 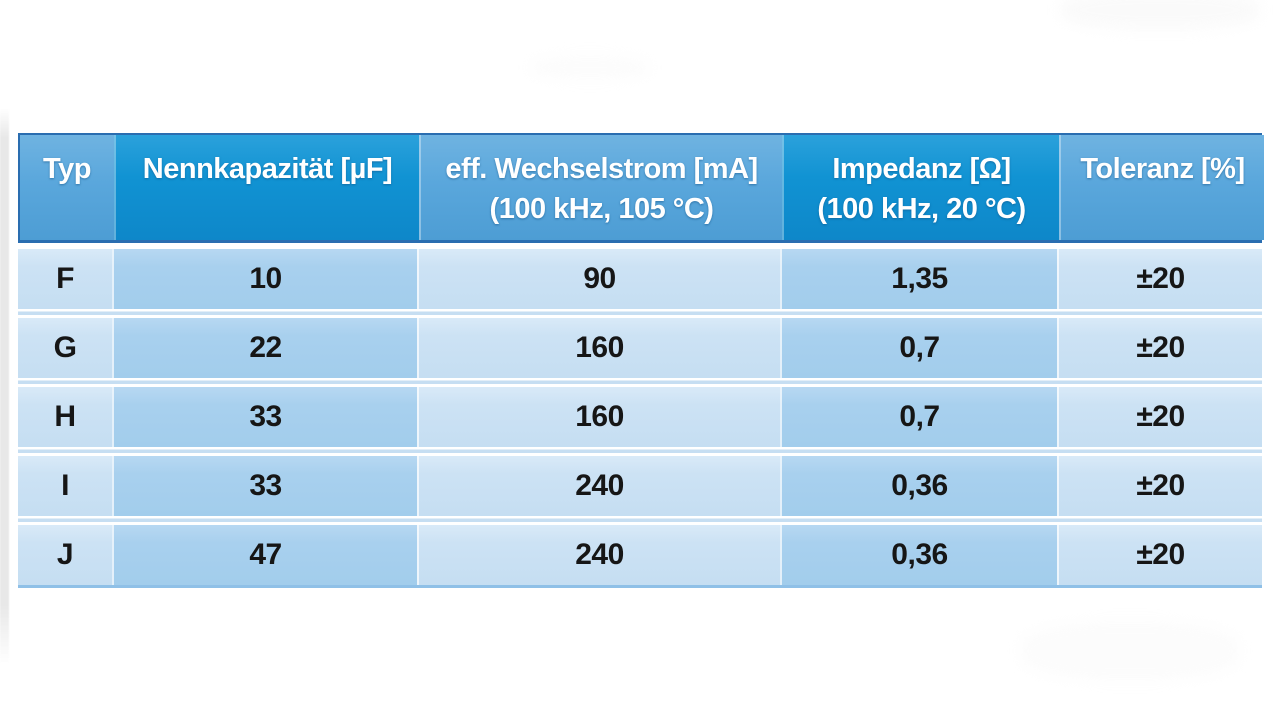 I want to click on header-sublabel: (100 kHz, 20 °C), so click(x=921, y=209).